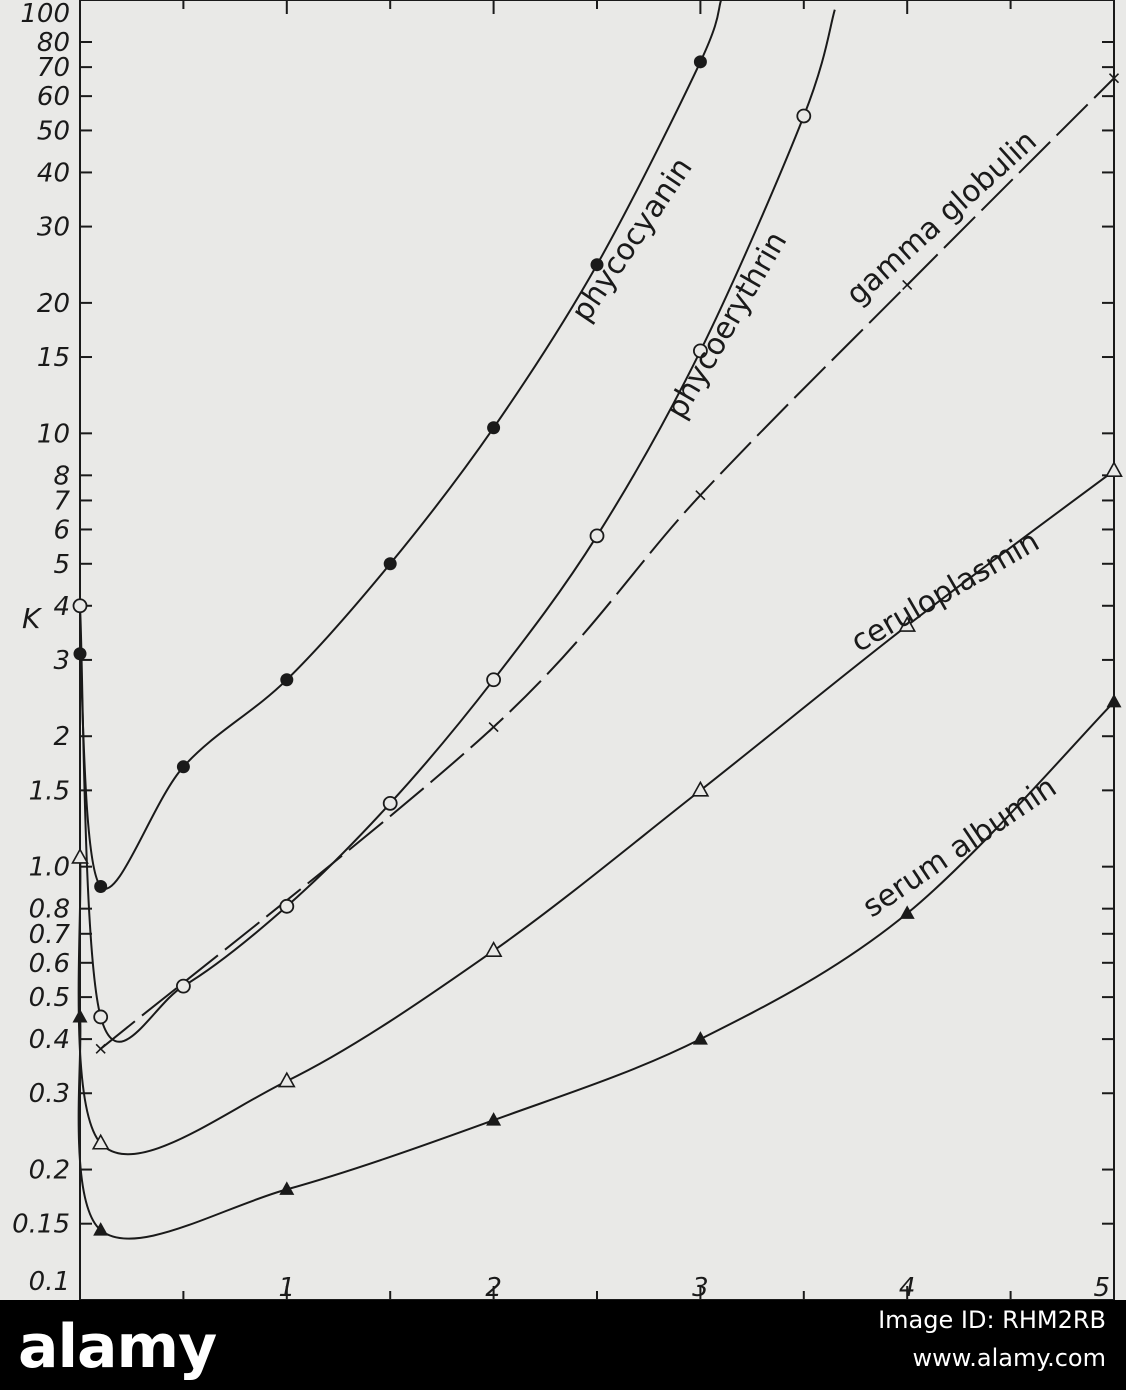 This screenshot has height=1390, width=1126. I want to click on series-label-phycoerythrin: phycoerythrin, so click(726, 325).